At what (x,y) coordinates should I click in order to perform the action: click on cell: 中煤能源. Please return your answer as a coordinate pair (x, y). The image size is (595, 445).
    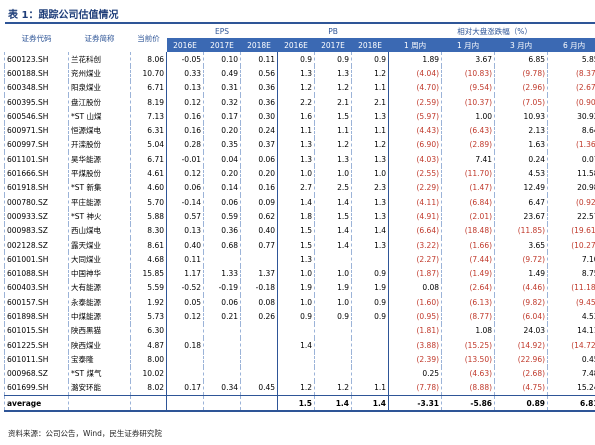
    Looking at the image, I should click on (99, 316).